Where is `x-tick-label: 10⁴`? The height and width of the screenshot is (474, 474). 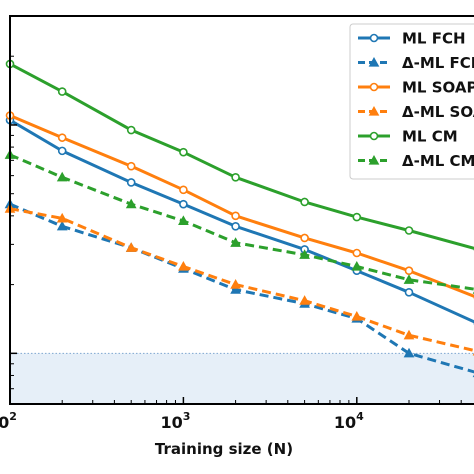
x-tick-label: 10⁴ is located at coordinates (349, 421).